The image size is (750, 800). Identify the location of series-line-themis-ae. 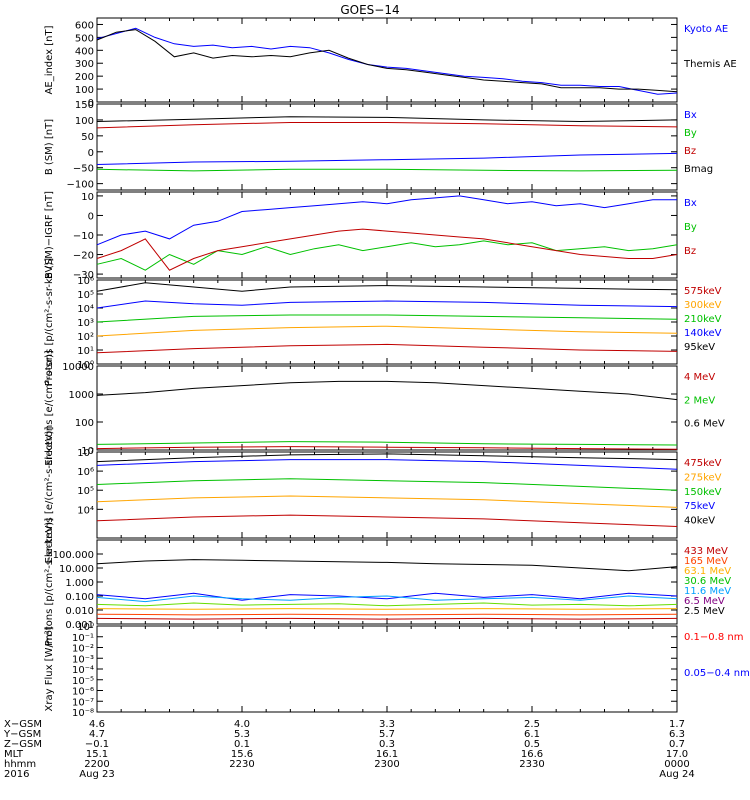
(387, 61).